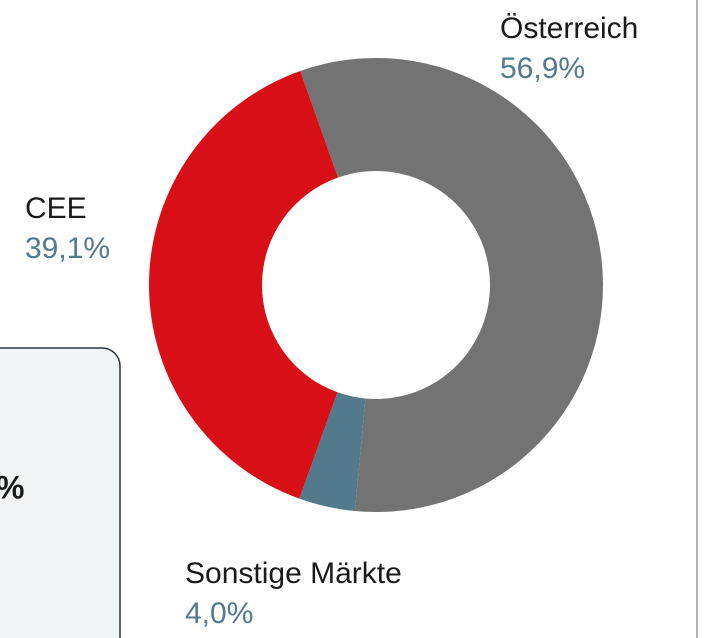 This screenshot has width=713, height=638. I want to click on segment-label: Österreich, so click(569, 28).